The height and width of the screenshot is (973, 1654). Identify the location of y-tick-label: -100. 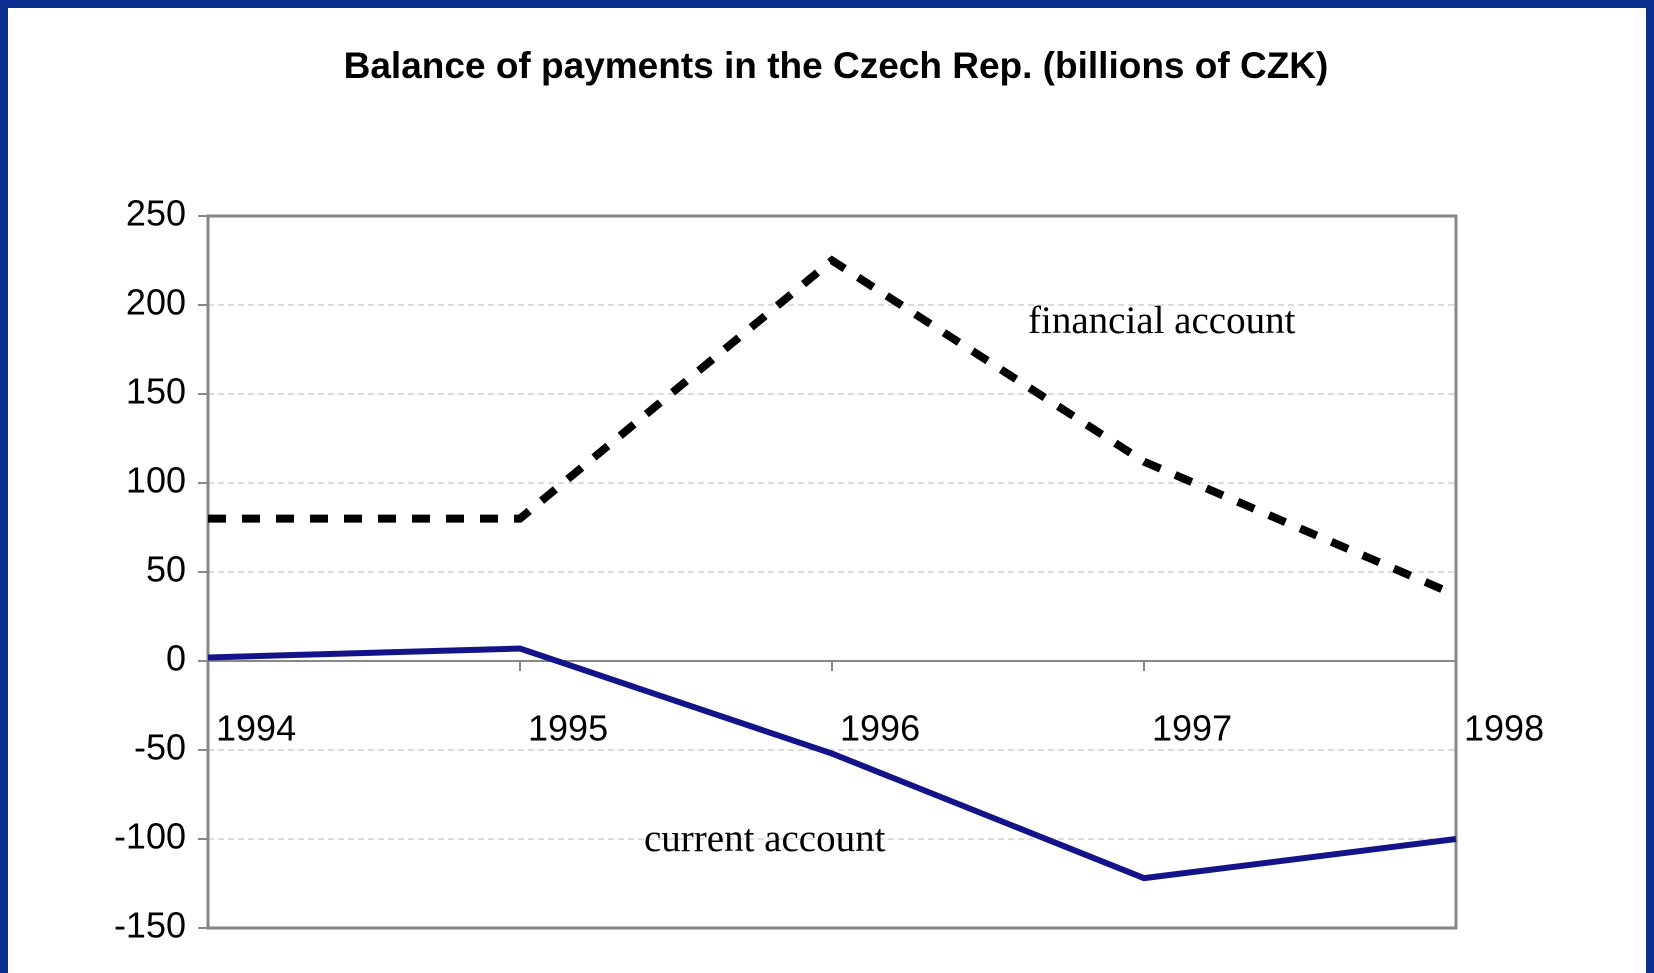
(150, 836).